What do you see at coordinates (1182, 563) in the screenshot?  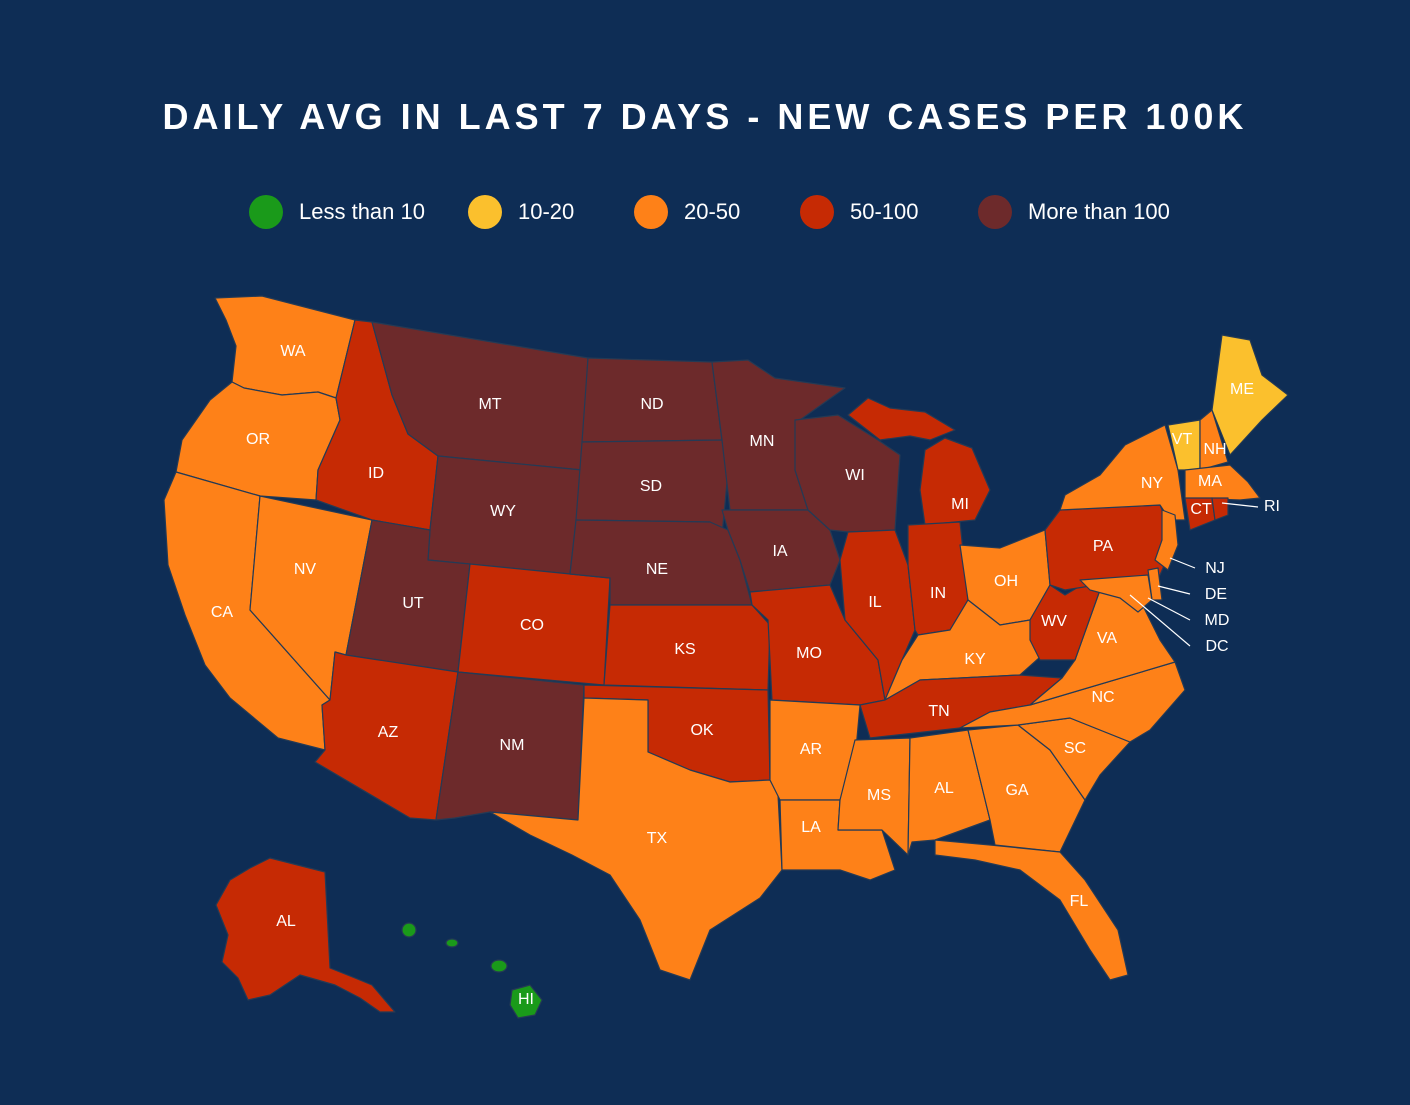 I see `leader-NJ` at bounding box center [1182, 563].